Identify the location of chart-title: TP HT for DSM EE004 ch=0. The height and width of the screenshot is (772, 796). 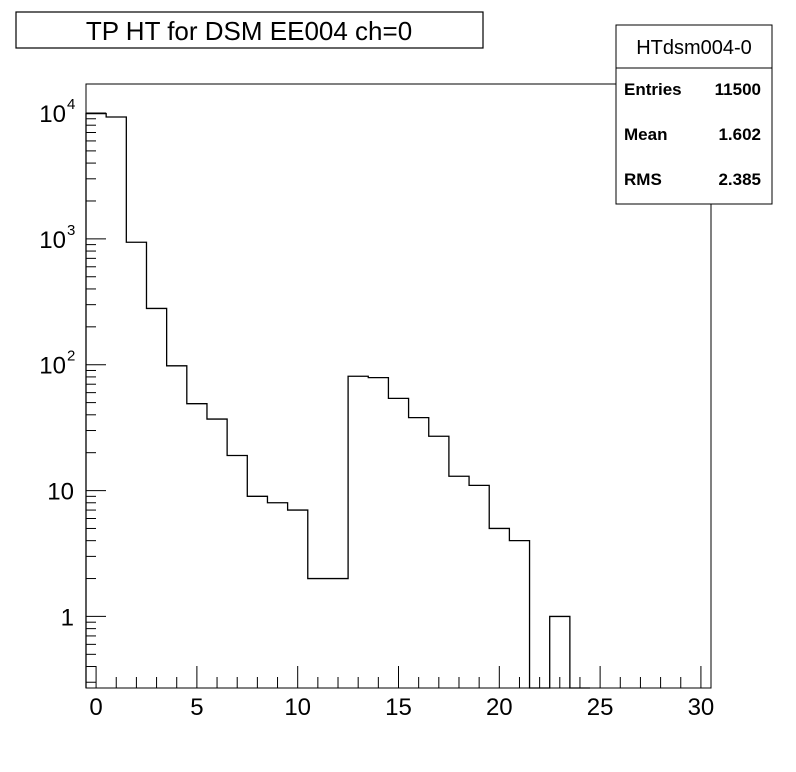
(249, 31).